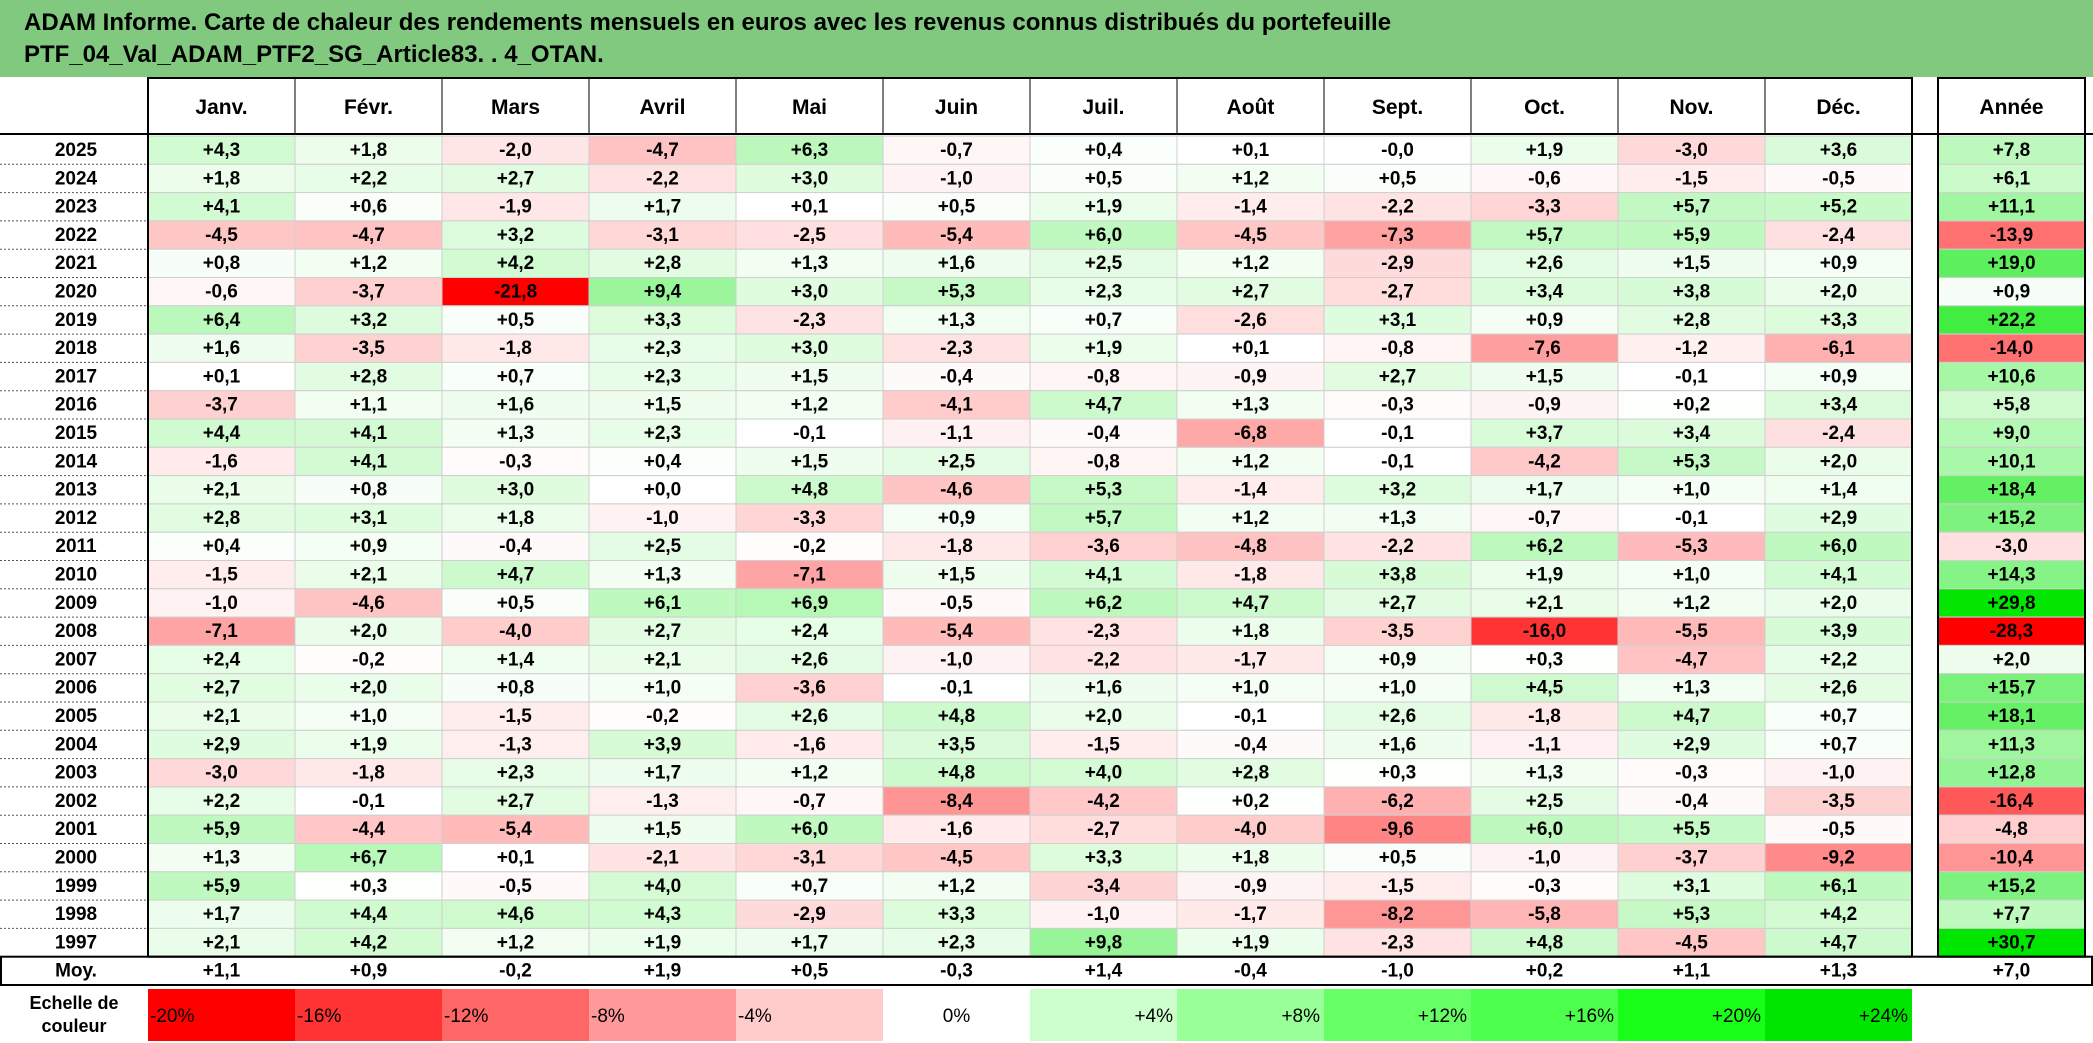 The height and width of the screenshot is (1043, 2093). Describe the element at coordinates (1838, 178) in the screenshot. I see `cell-value: -0,5` at that location.